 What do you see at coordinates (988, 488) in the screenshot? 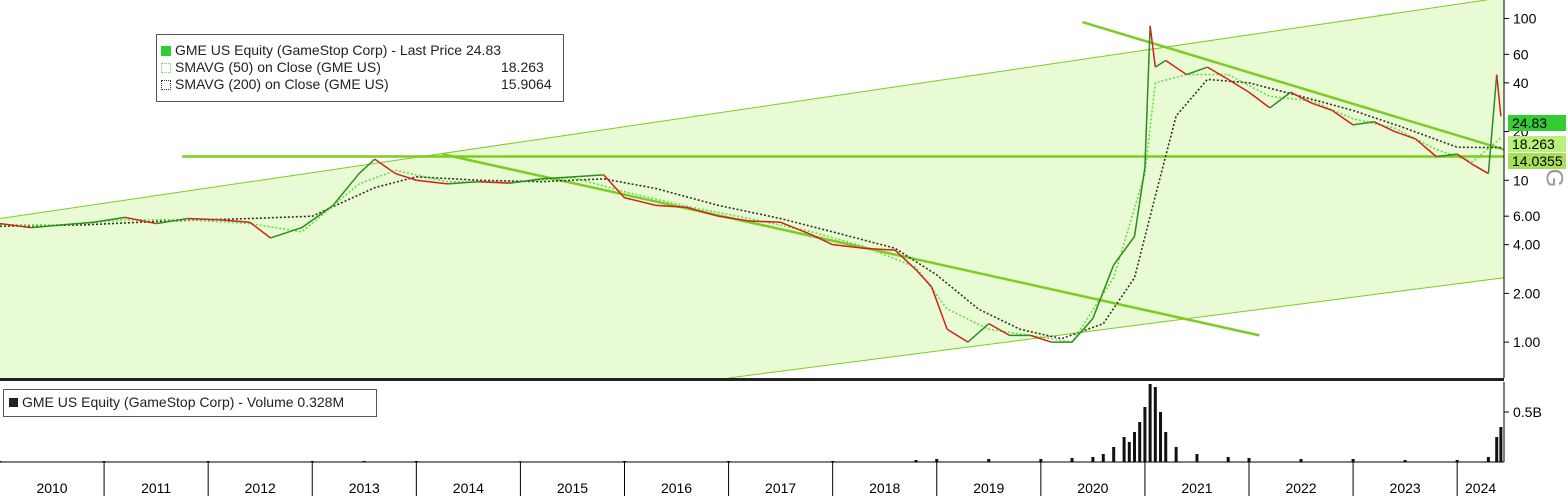
I see `x-tick-label: 2019` at bounding box center [988, 488].